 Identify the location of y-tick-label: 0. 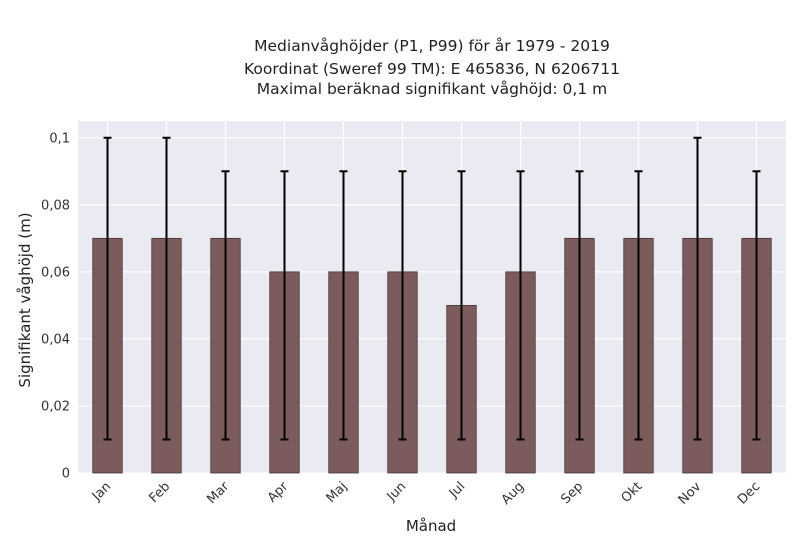
(66, 474).